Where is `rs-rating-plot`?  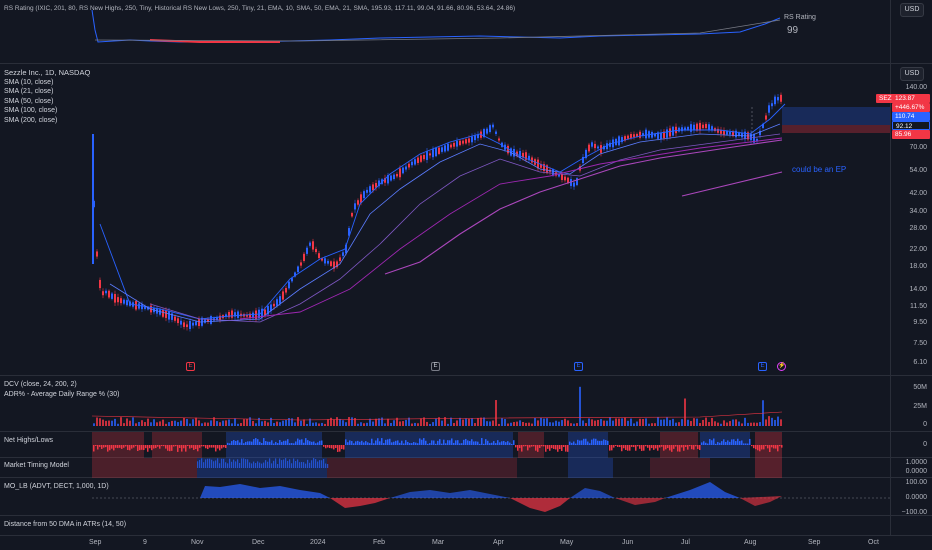 rs-rating-plot is located at coordinates (445, 31).